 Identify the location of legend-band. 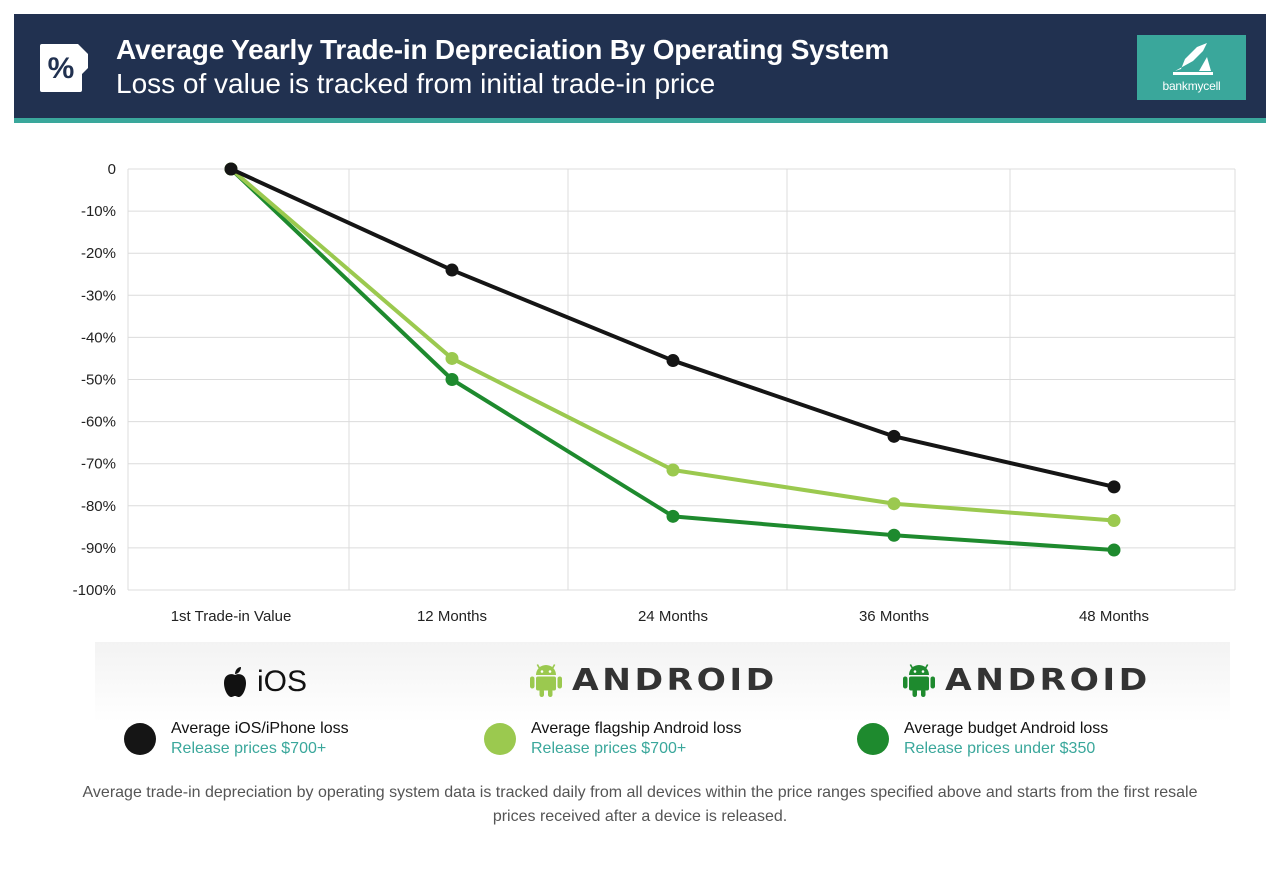
(662, 682).